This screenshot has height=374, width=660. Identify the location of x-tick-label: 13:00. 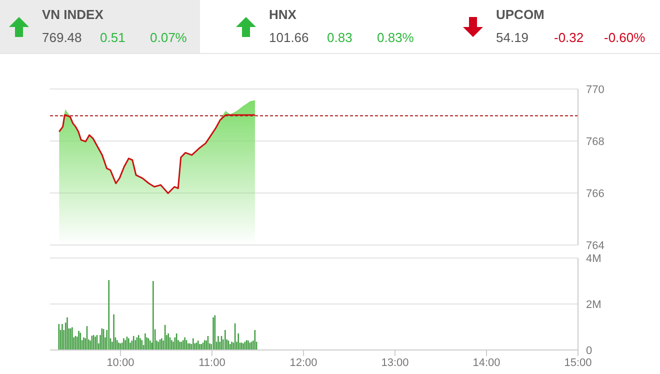
(395, 362).